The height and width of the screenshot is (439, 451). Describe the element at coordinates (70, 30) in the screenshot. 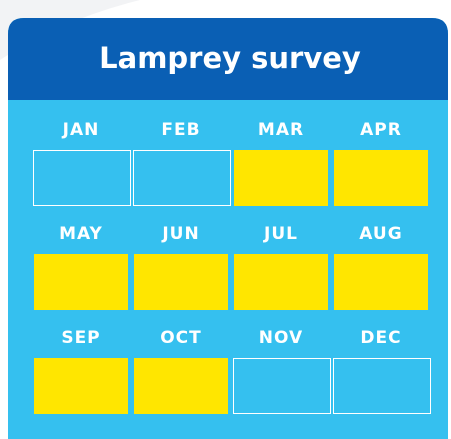

I see `background-shape` at that location.